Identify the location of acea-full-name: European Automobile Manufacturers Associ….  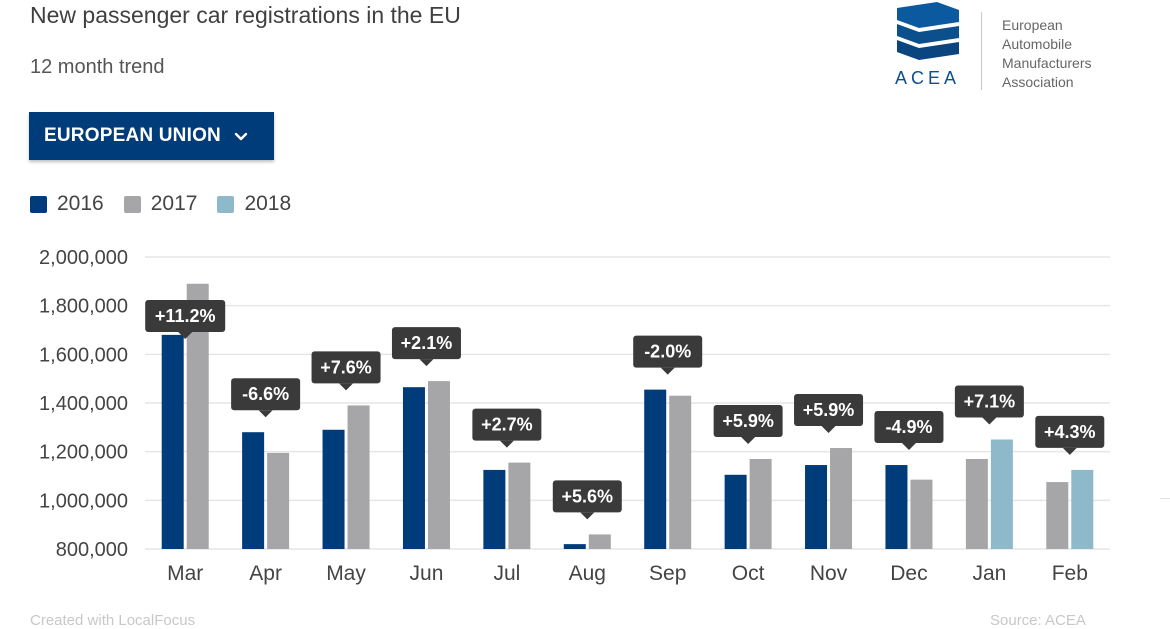
(1046, 54).